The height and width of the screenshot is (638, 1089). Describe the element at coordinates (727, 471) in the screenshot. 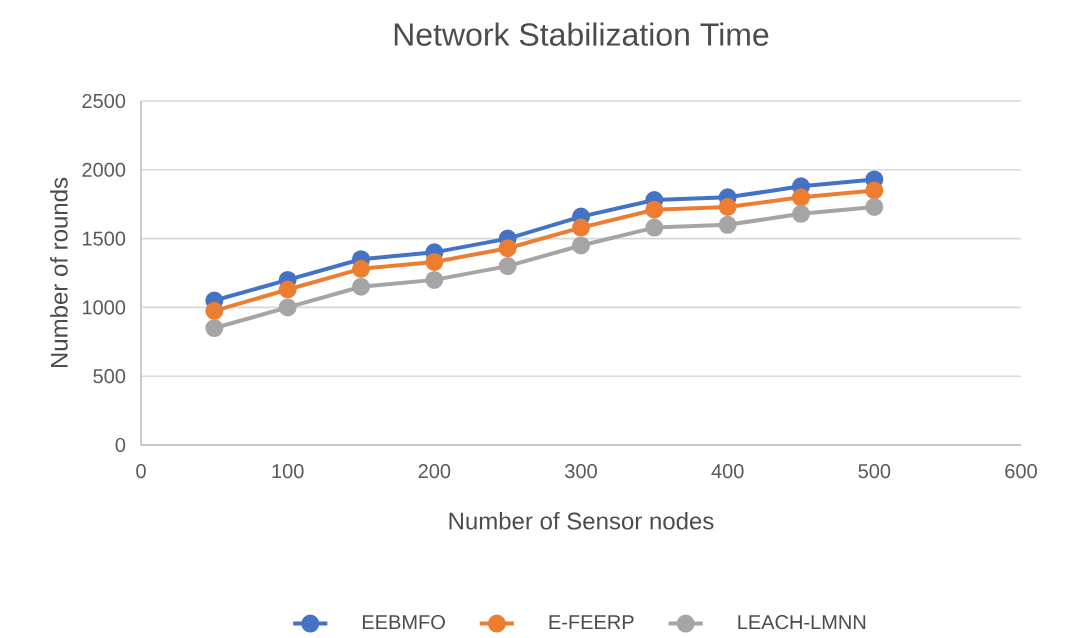

I see `x-tick-label: 400` at that location.